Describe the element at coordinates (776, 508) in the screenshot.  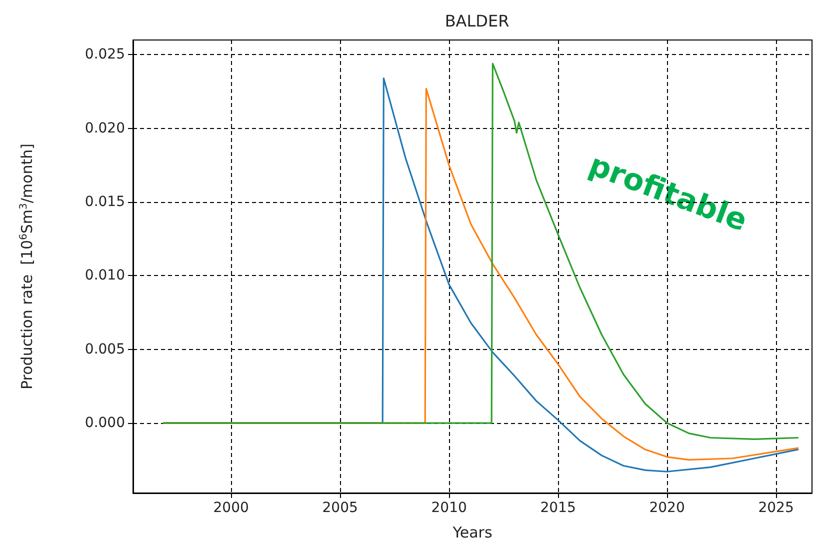
I see `x-tick-label: 2025` at that location.